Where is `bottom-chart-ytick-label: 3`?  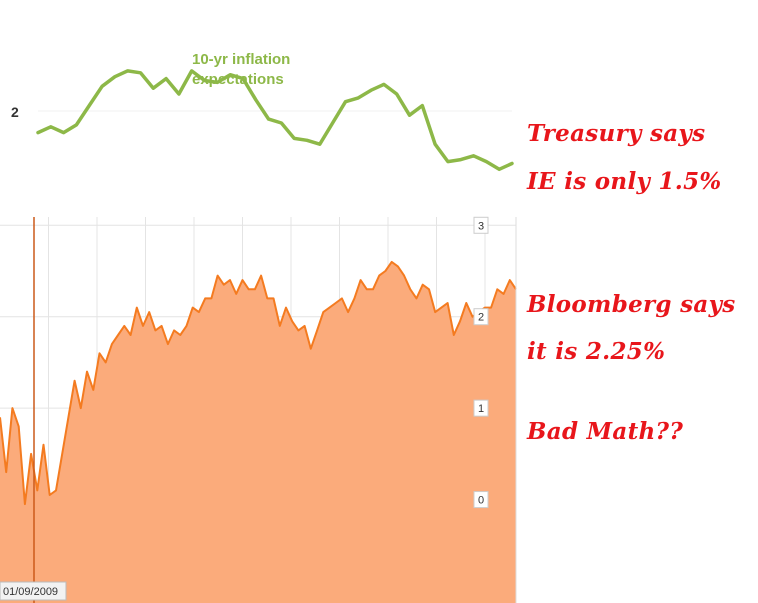 bottom-chart-ytick-label: 3 is located at coordinates (481, 226).